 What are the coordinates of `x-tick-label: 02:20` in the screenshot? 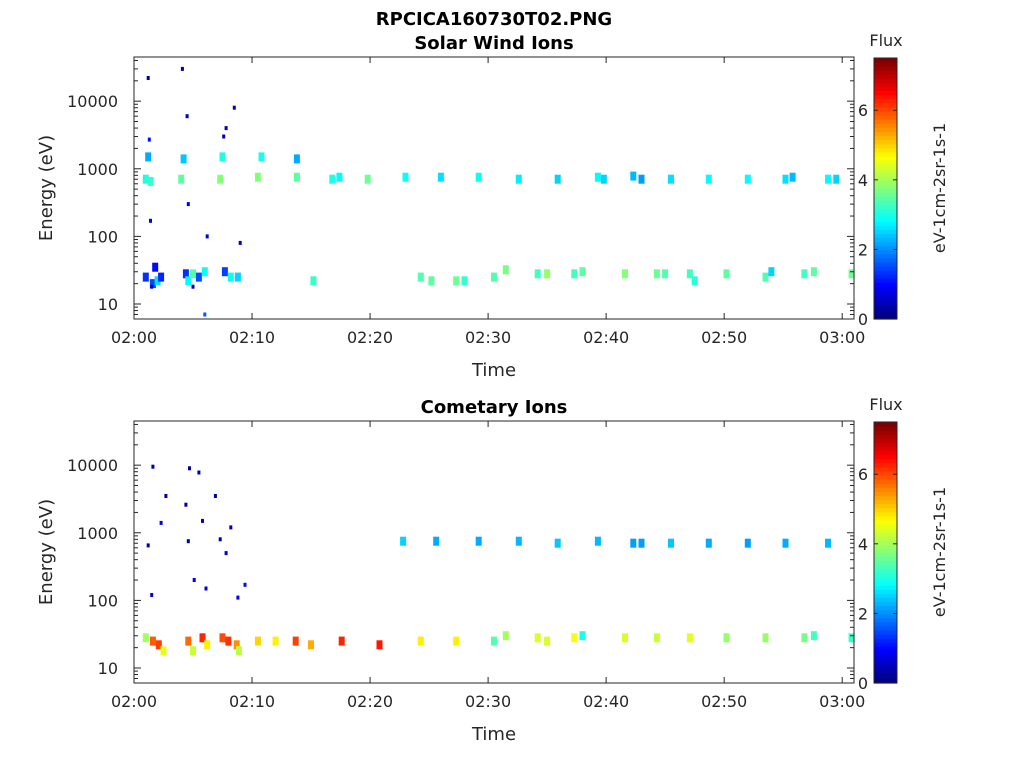 It's located at (370, 701).